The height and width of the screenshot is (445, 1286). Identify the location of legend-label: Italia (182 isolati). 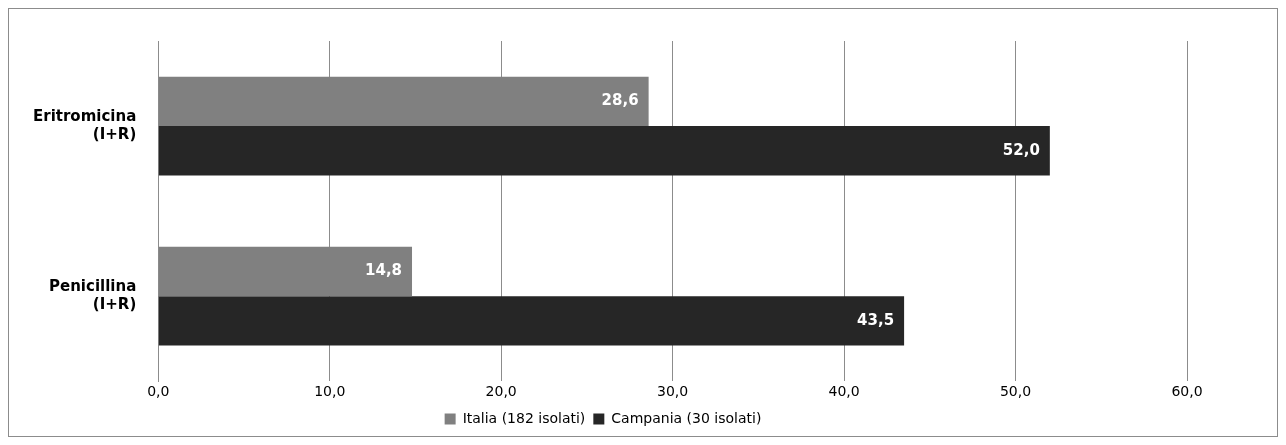
(524, 417).